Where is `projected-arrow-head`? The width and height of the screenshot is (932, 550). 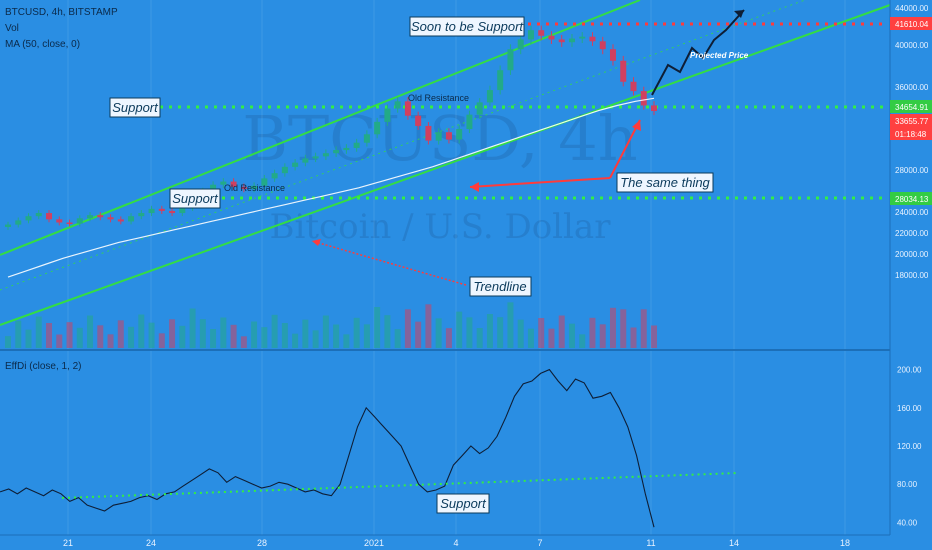 projected-arrow-head is located at coordinates (739, 14).